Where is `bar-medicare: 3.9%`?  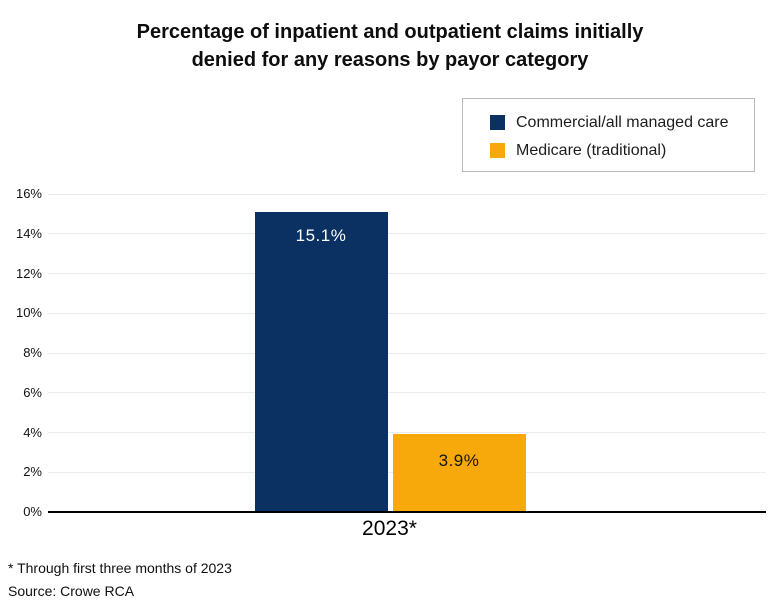 bar-medicare: 3.9% is located at coordinates (459, 473).